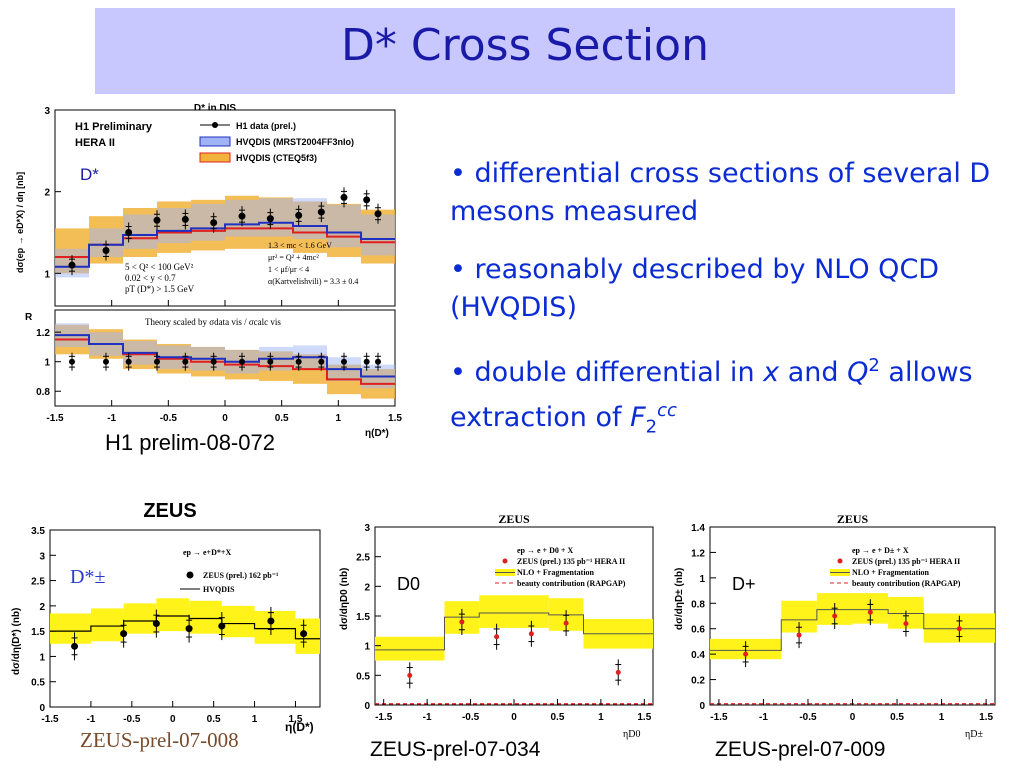 This screenshot has height=768, width=1024. What do you see at coordinates (619, 372) in the screenshot?
I see `bullet-text: double differential in` at bounding box center [619, 372].